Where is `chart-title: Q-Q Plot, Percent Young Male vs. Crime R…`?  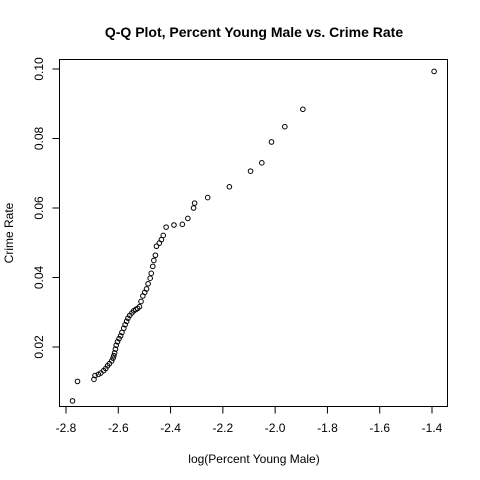 chart-title: Q-Q Plot, Percent Young Male vs. Crime R… is located at coordinates (254, 32).